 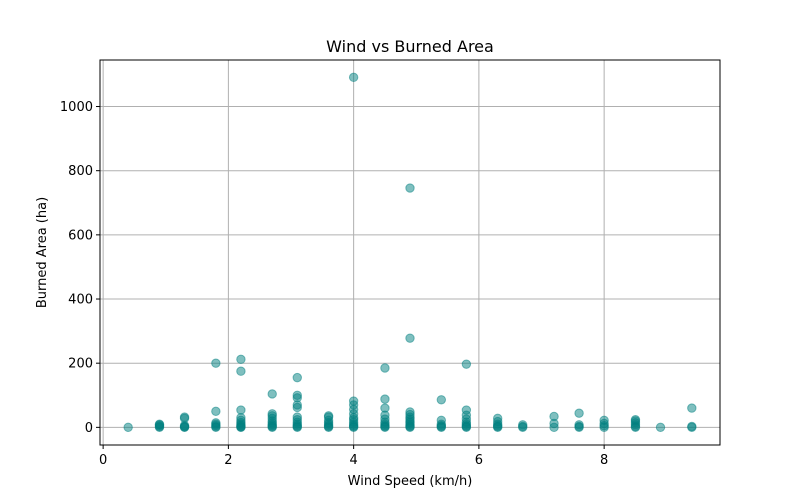 What do you see at coordinates (80, 364) in the screenshot?
I see `y-tick-label: 200` at bounding box center [80, 364].